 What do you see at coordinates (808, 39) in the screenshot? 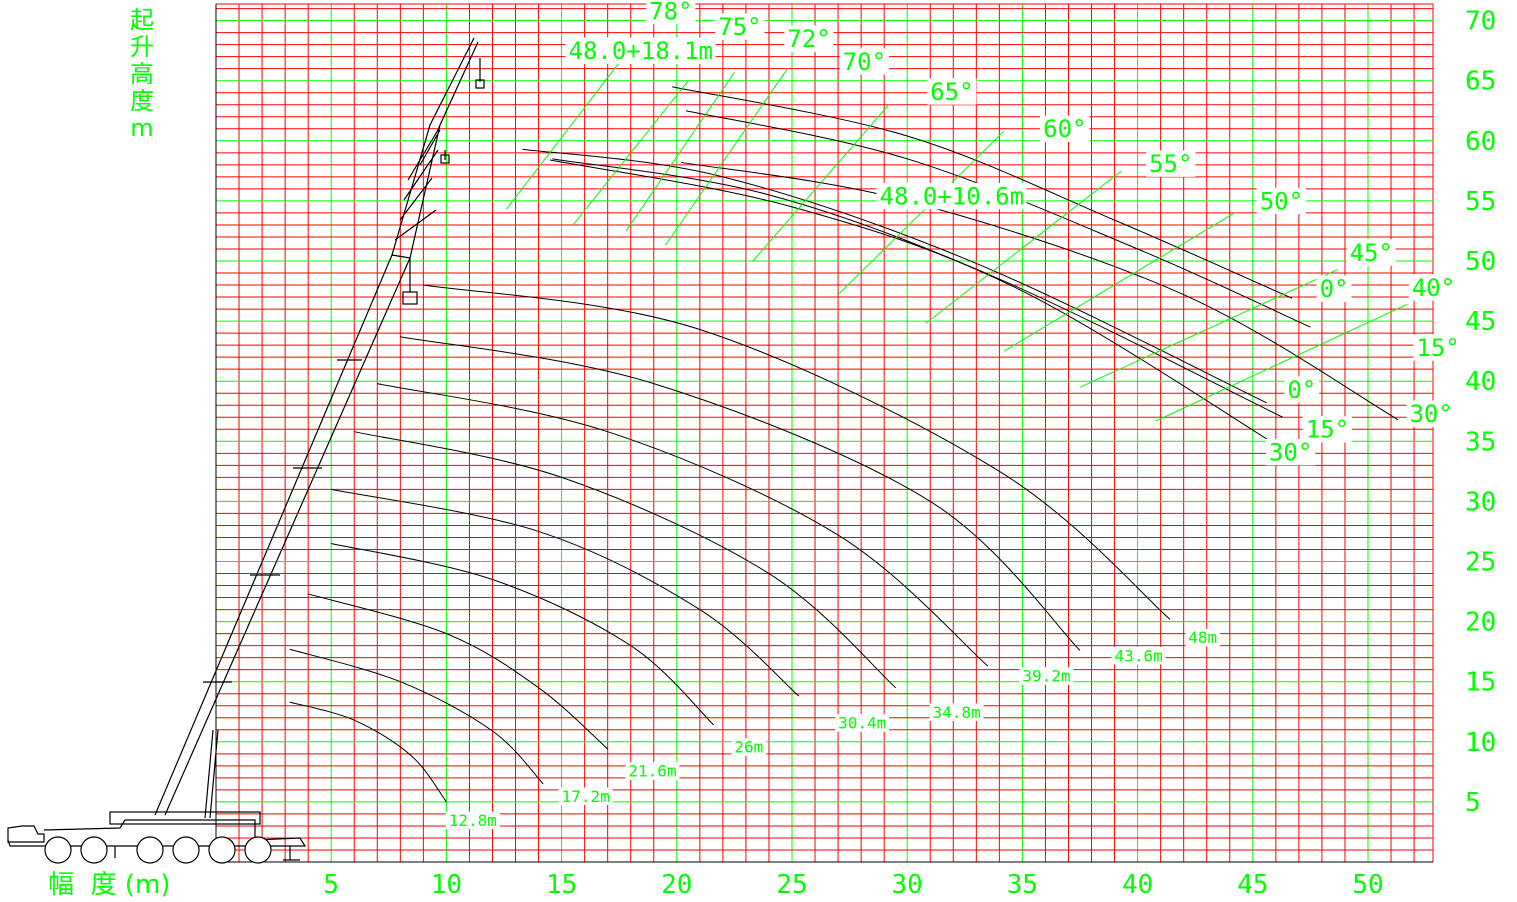
I see `curve-label: 72°` at bounding box center [808, 39].